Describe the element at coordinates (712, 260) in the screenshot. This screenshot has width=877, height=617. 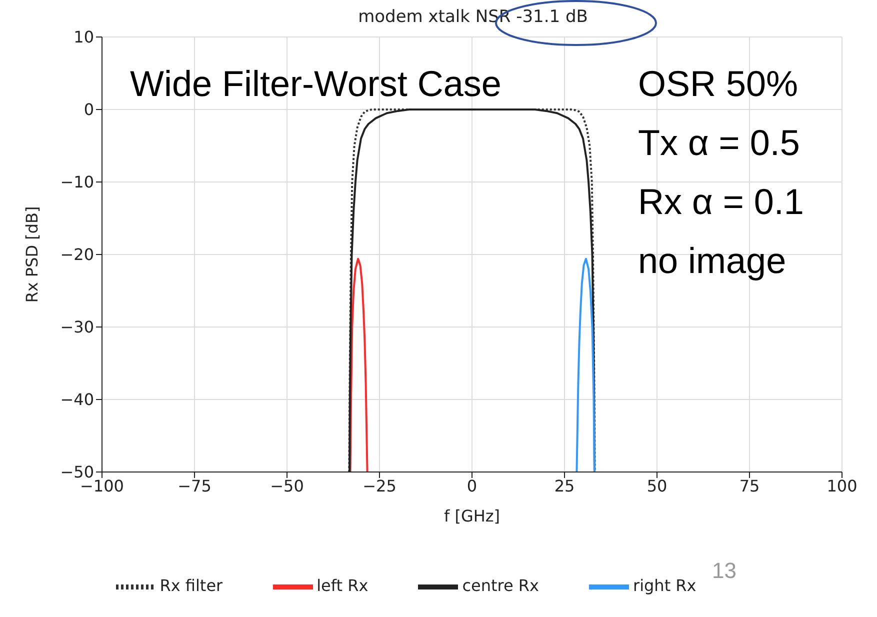
I see `annotation: no image` at that location.